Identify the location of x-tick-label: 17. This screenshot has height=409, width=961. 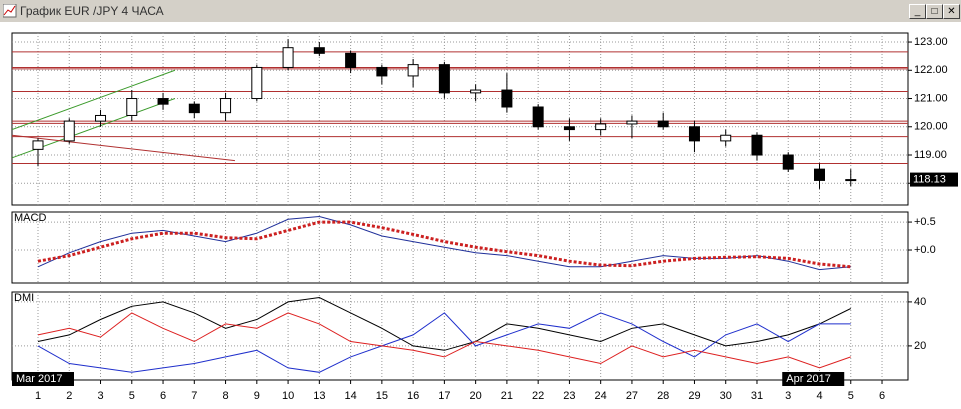
(444, 396).